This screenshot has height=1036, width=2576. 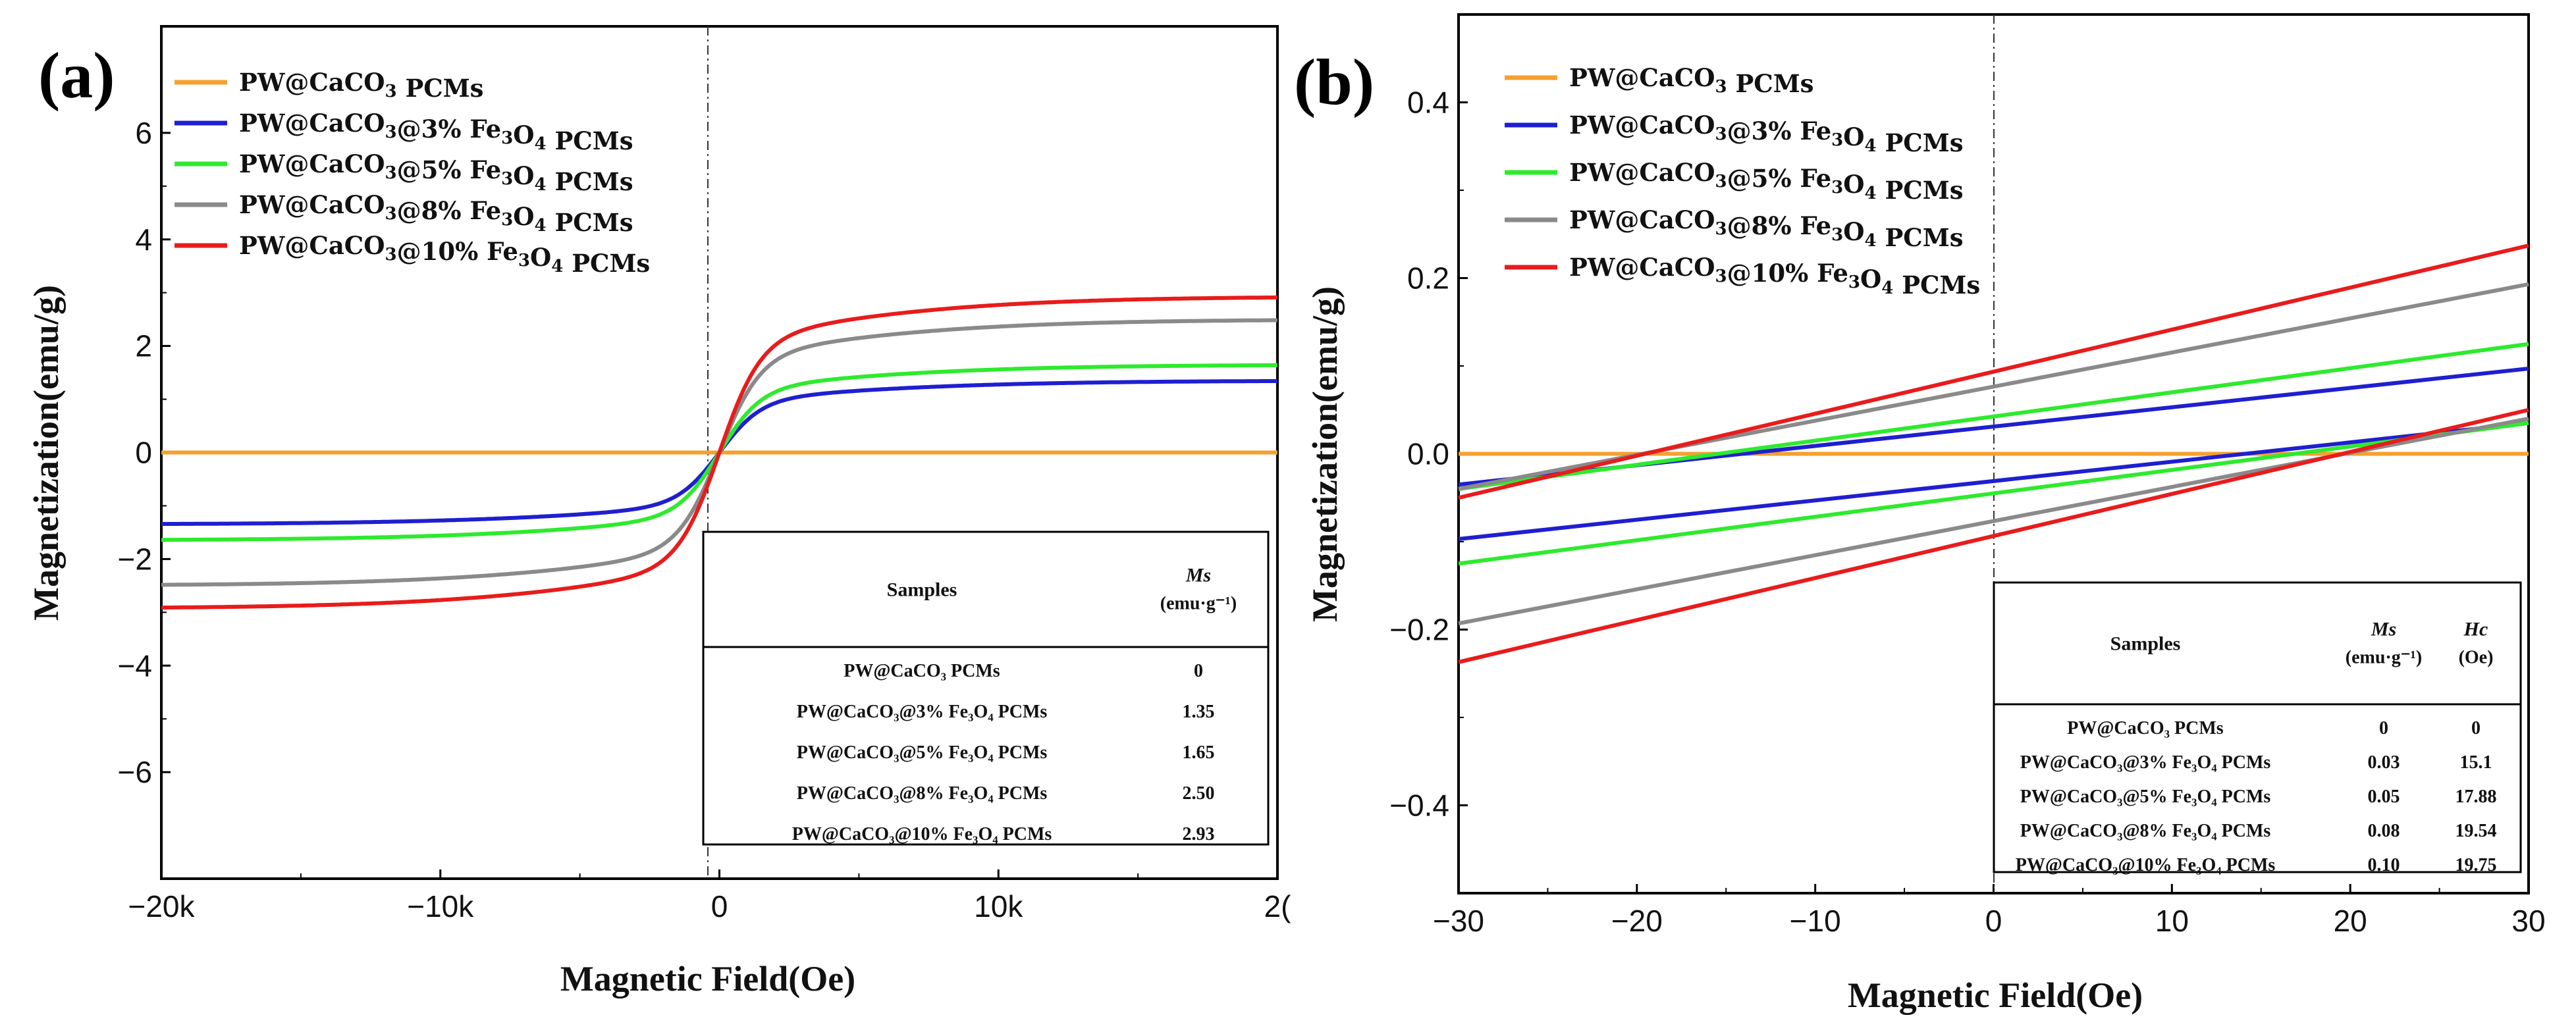 What do you see at coordinates (2475, 629) in the screenshot?
I see `table-header: Hc` at bounding box center [2475, 629].